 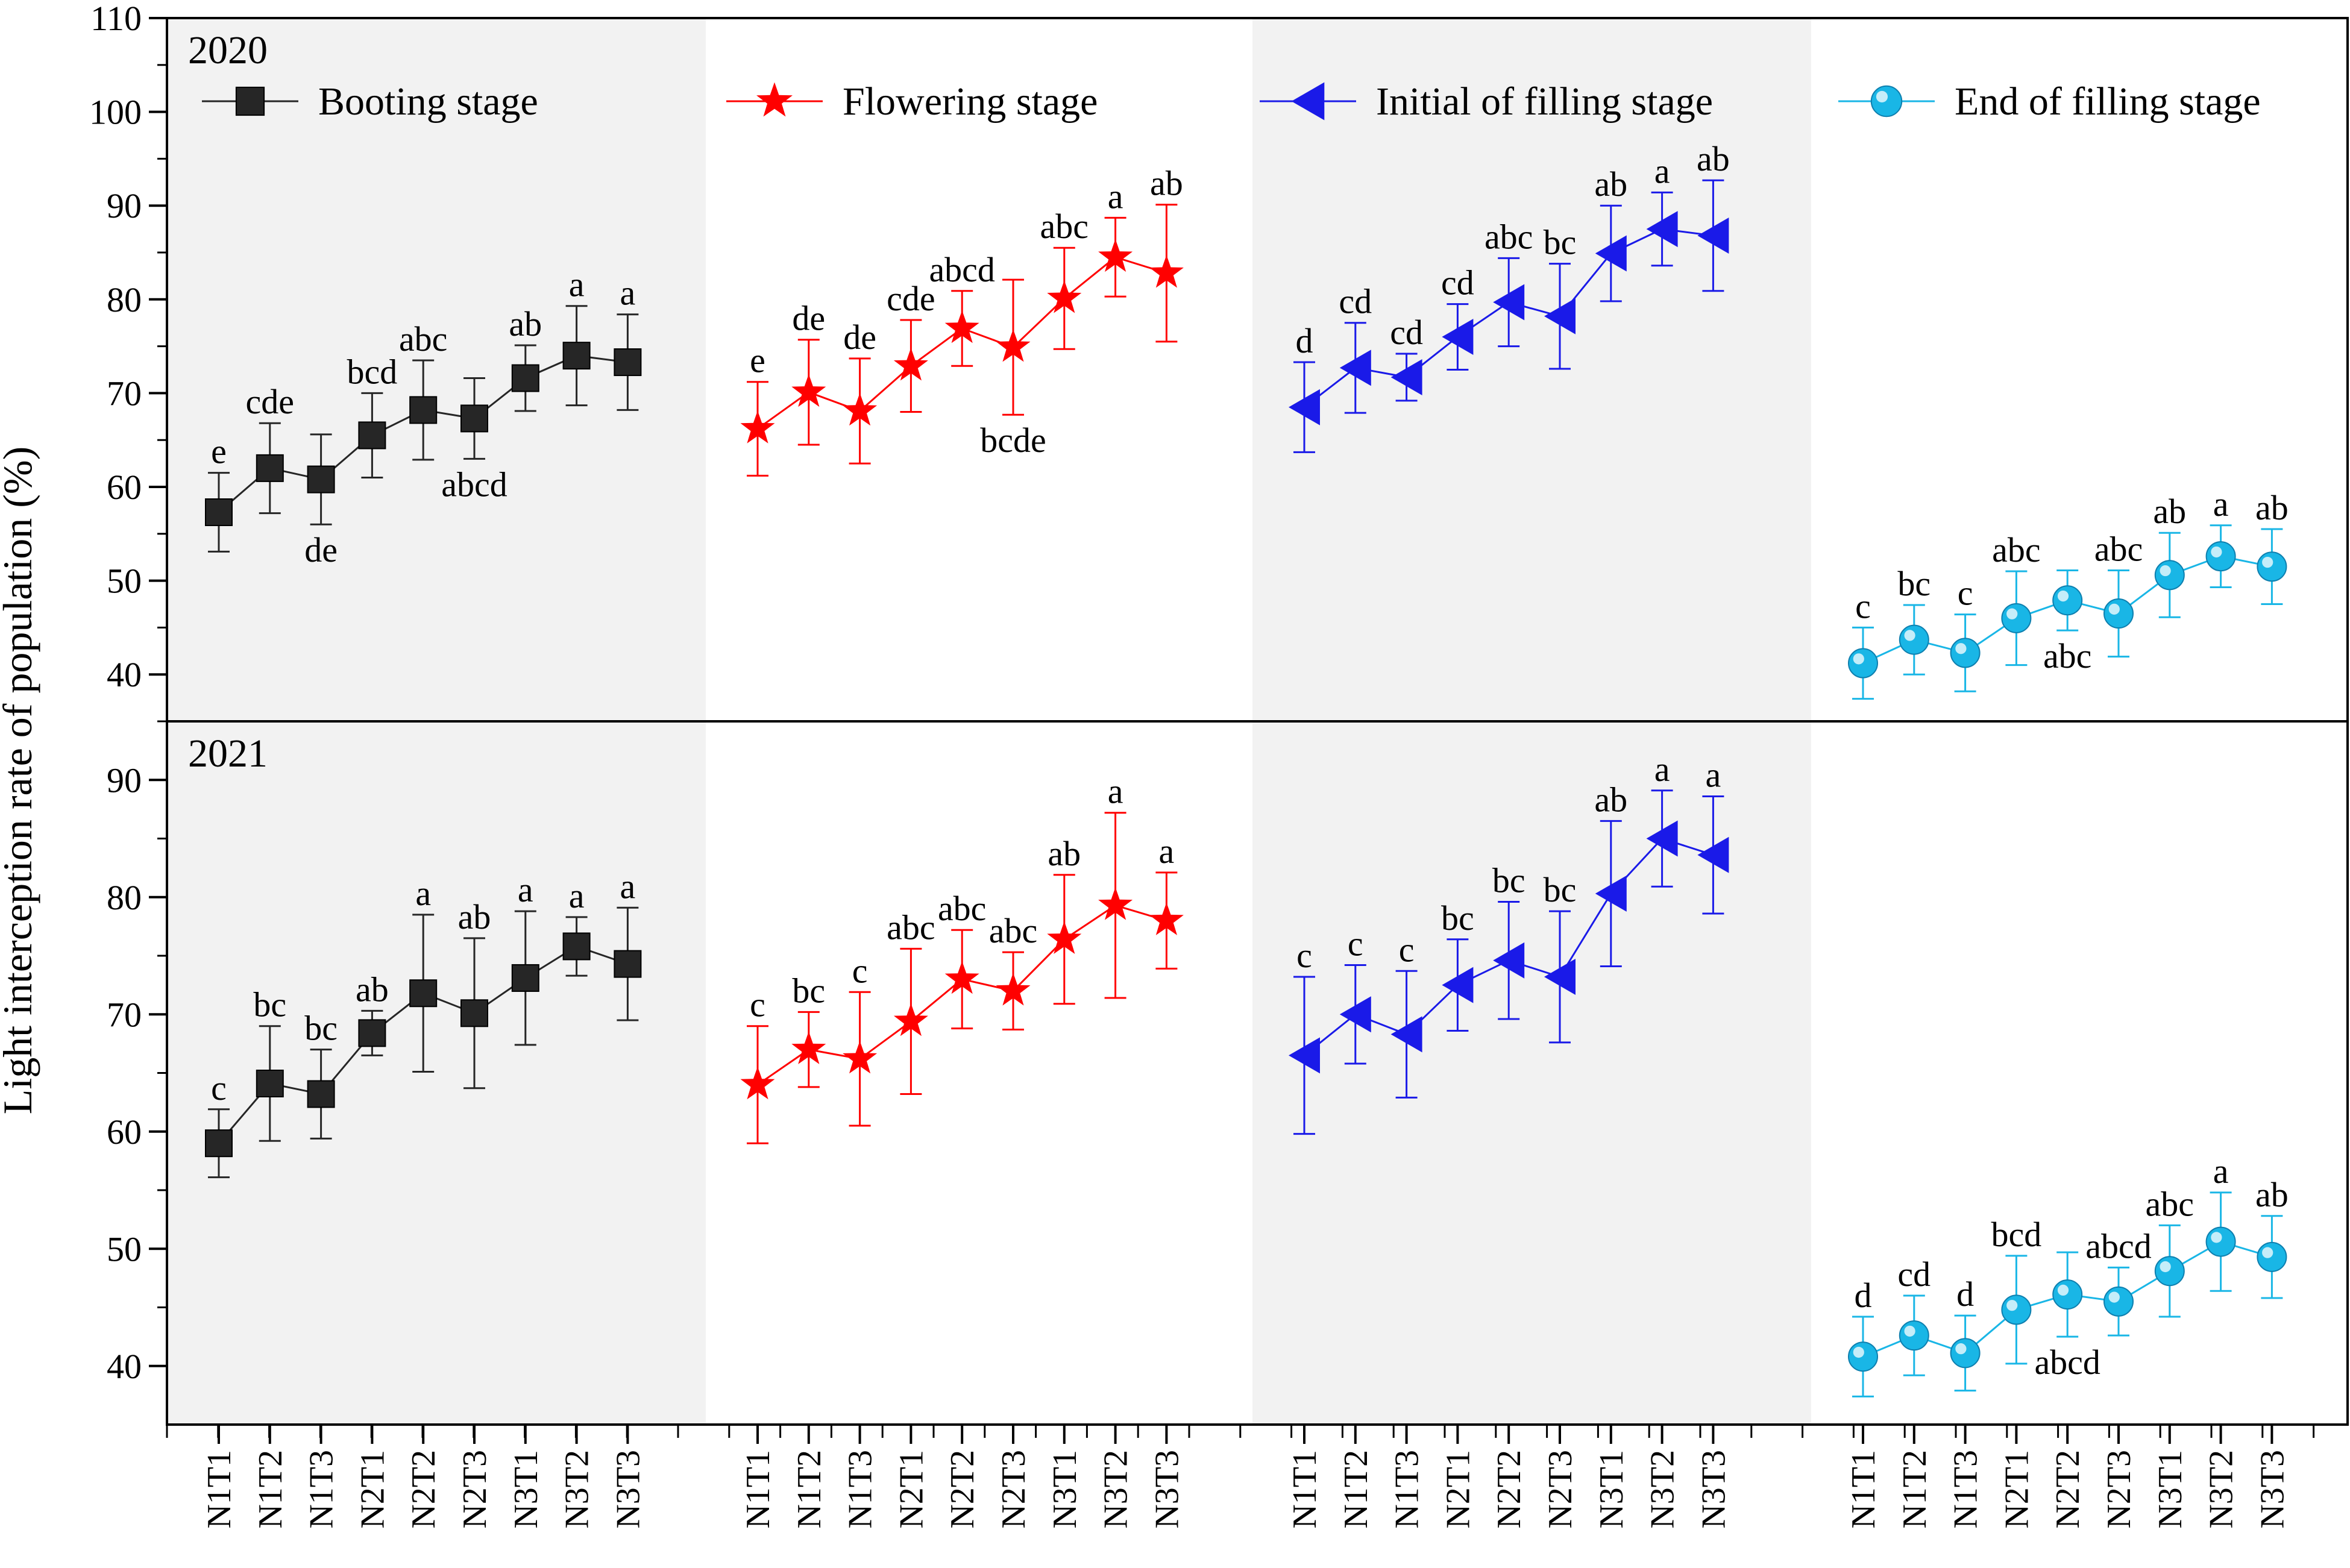 What do you see at coordinates (859, 337) in the screenshot?
I see `significance-label: de` at bounding box center [859, 337].